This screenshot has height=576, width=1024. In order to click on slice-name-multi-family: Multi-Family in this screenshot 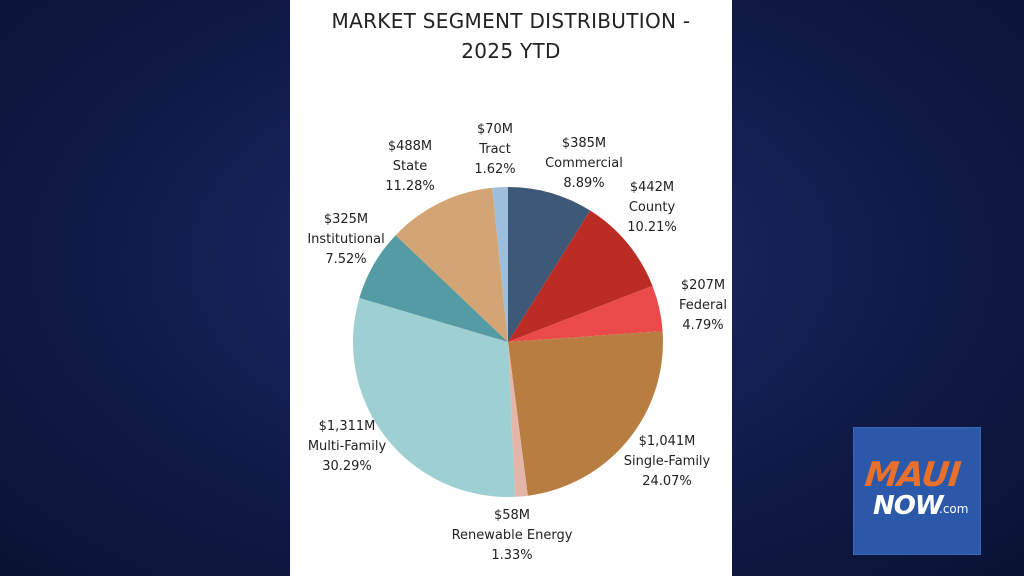, I will do `click(347, 446)`.